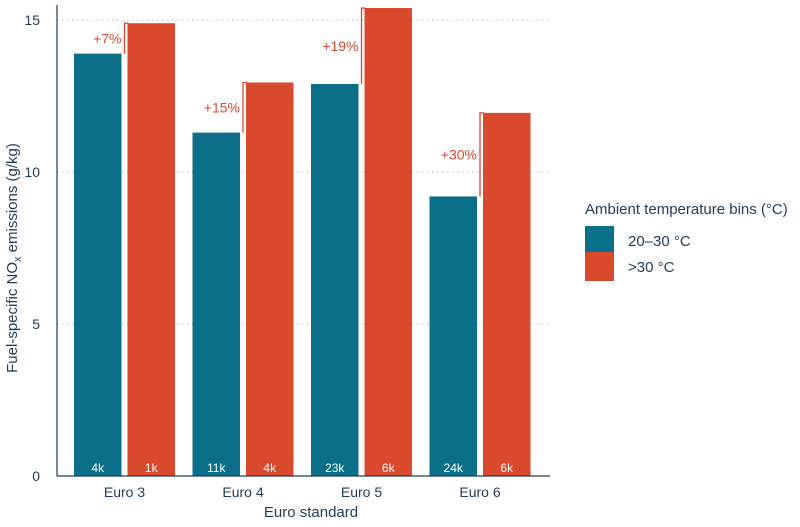 The width and height of the screenshot is (800, 527). Describe the element at coordinates (12, 317) in the screenshot. I see `y-axis-title-main: Fuel-specific NO` at that location.